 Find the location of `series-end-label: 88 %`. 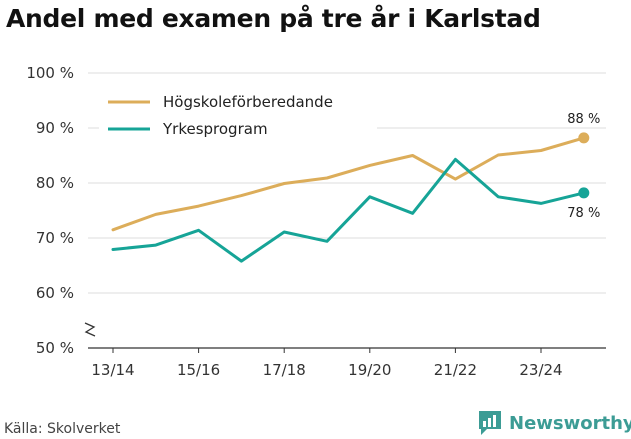

series-end-label: 88 % is located at coordinates (583, 119).